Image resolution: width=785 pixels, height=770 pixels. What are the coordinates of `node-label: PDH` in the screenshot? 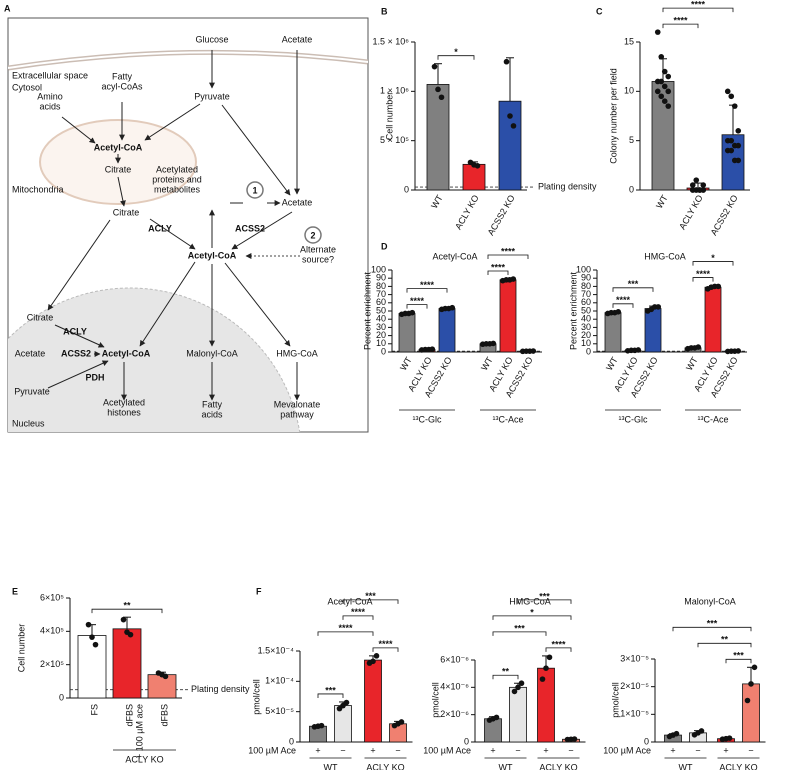 It's located at (94, 377).